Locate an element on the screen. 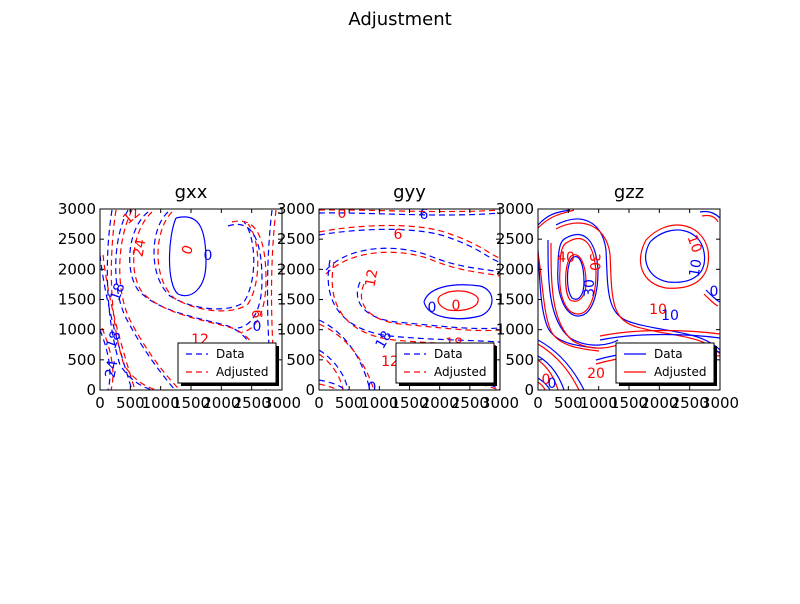 The height and width of the screenshot is (604, 800). contour-label: 24 is located at coordinates (140, 248).